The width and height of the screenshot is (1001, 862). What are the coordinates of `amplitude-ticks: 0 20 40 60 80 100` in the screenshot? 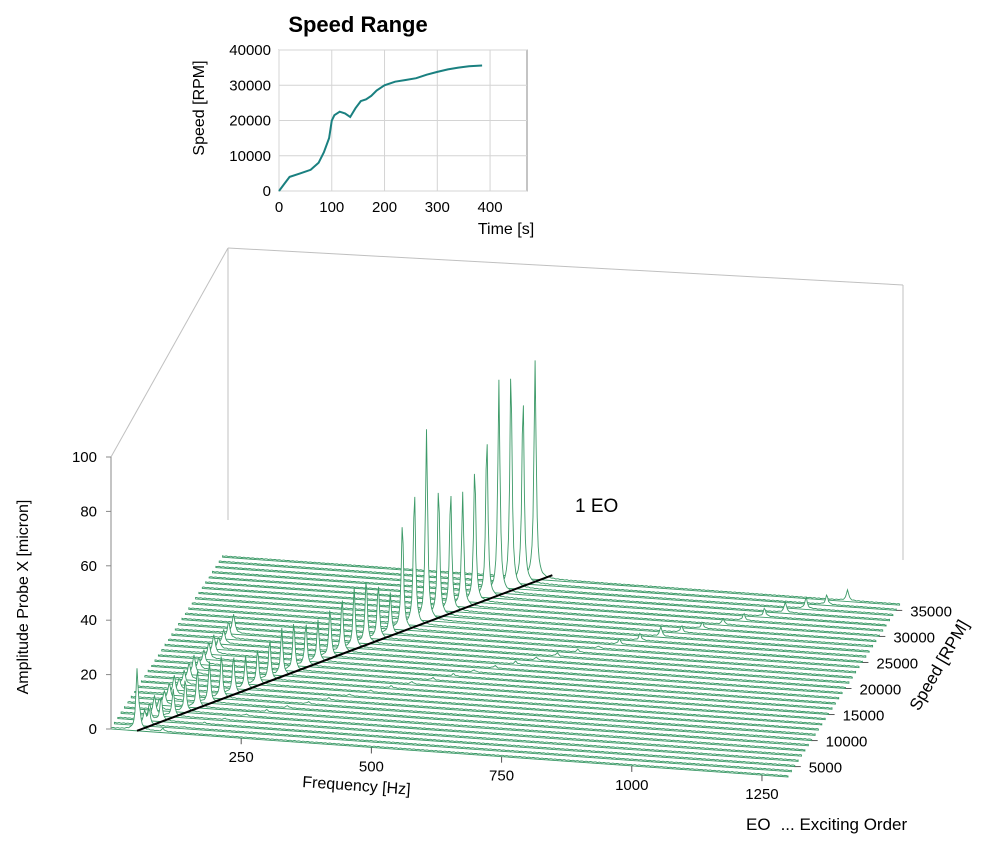 It's located at (91, 593).